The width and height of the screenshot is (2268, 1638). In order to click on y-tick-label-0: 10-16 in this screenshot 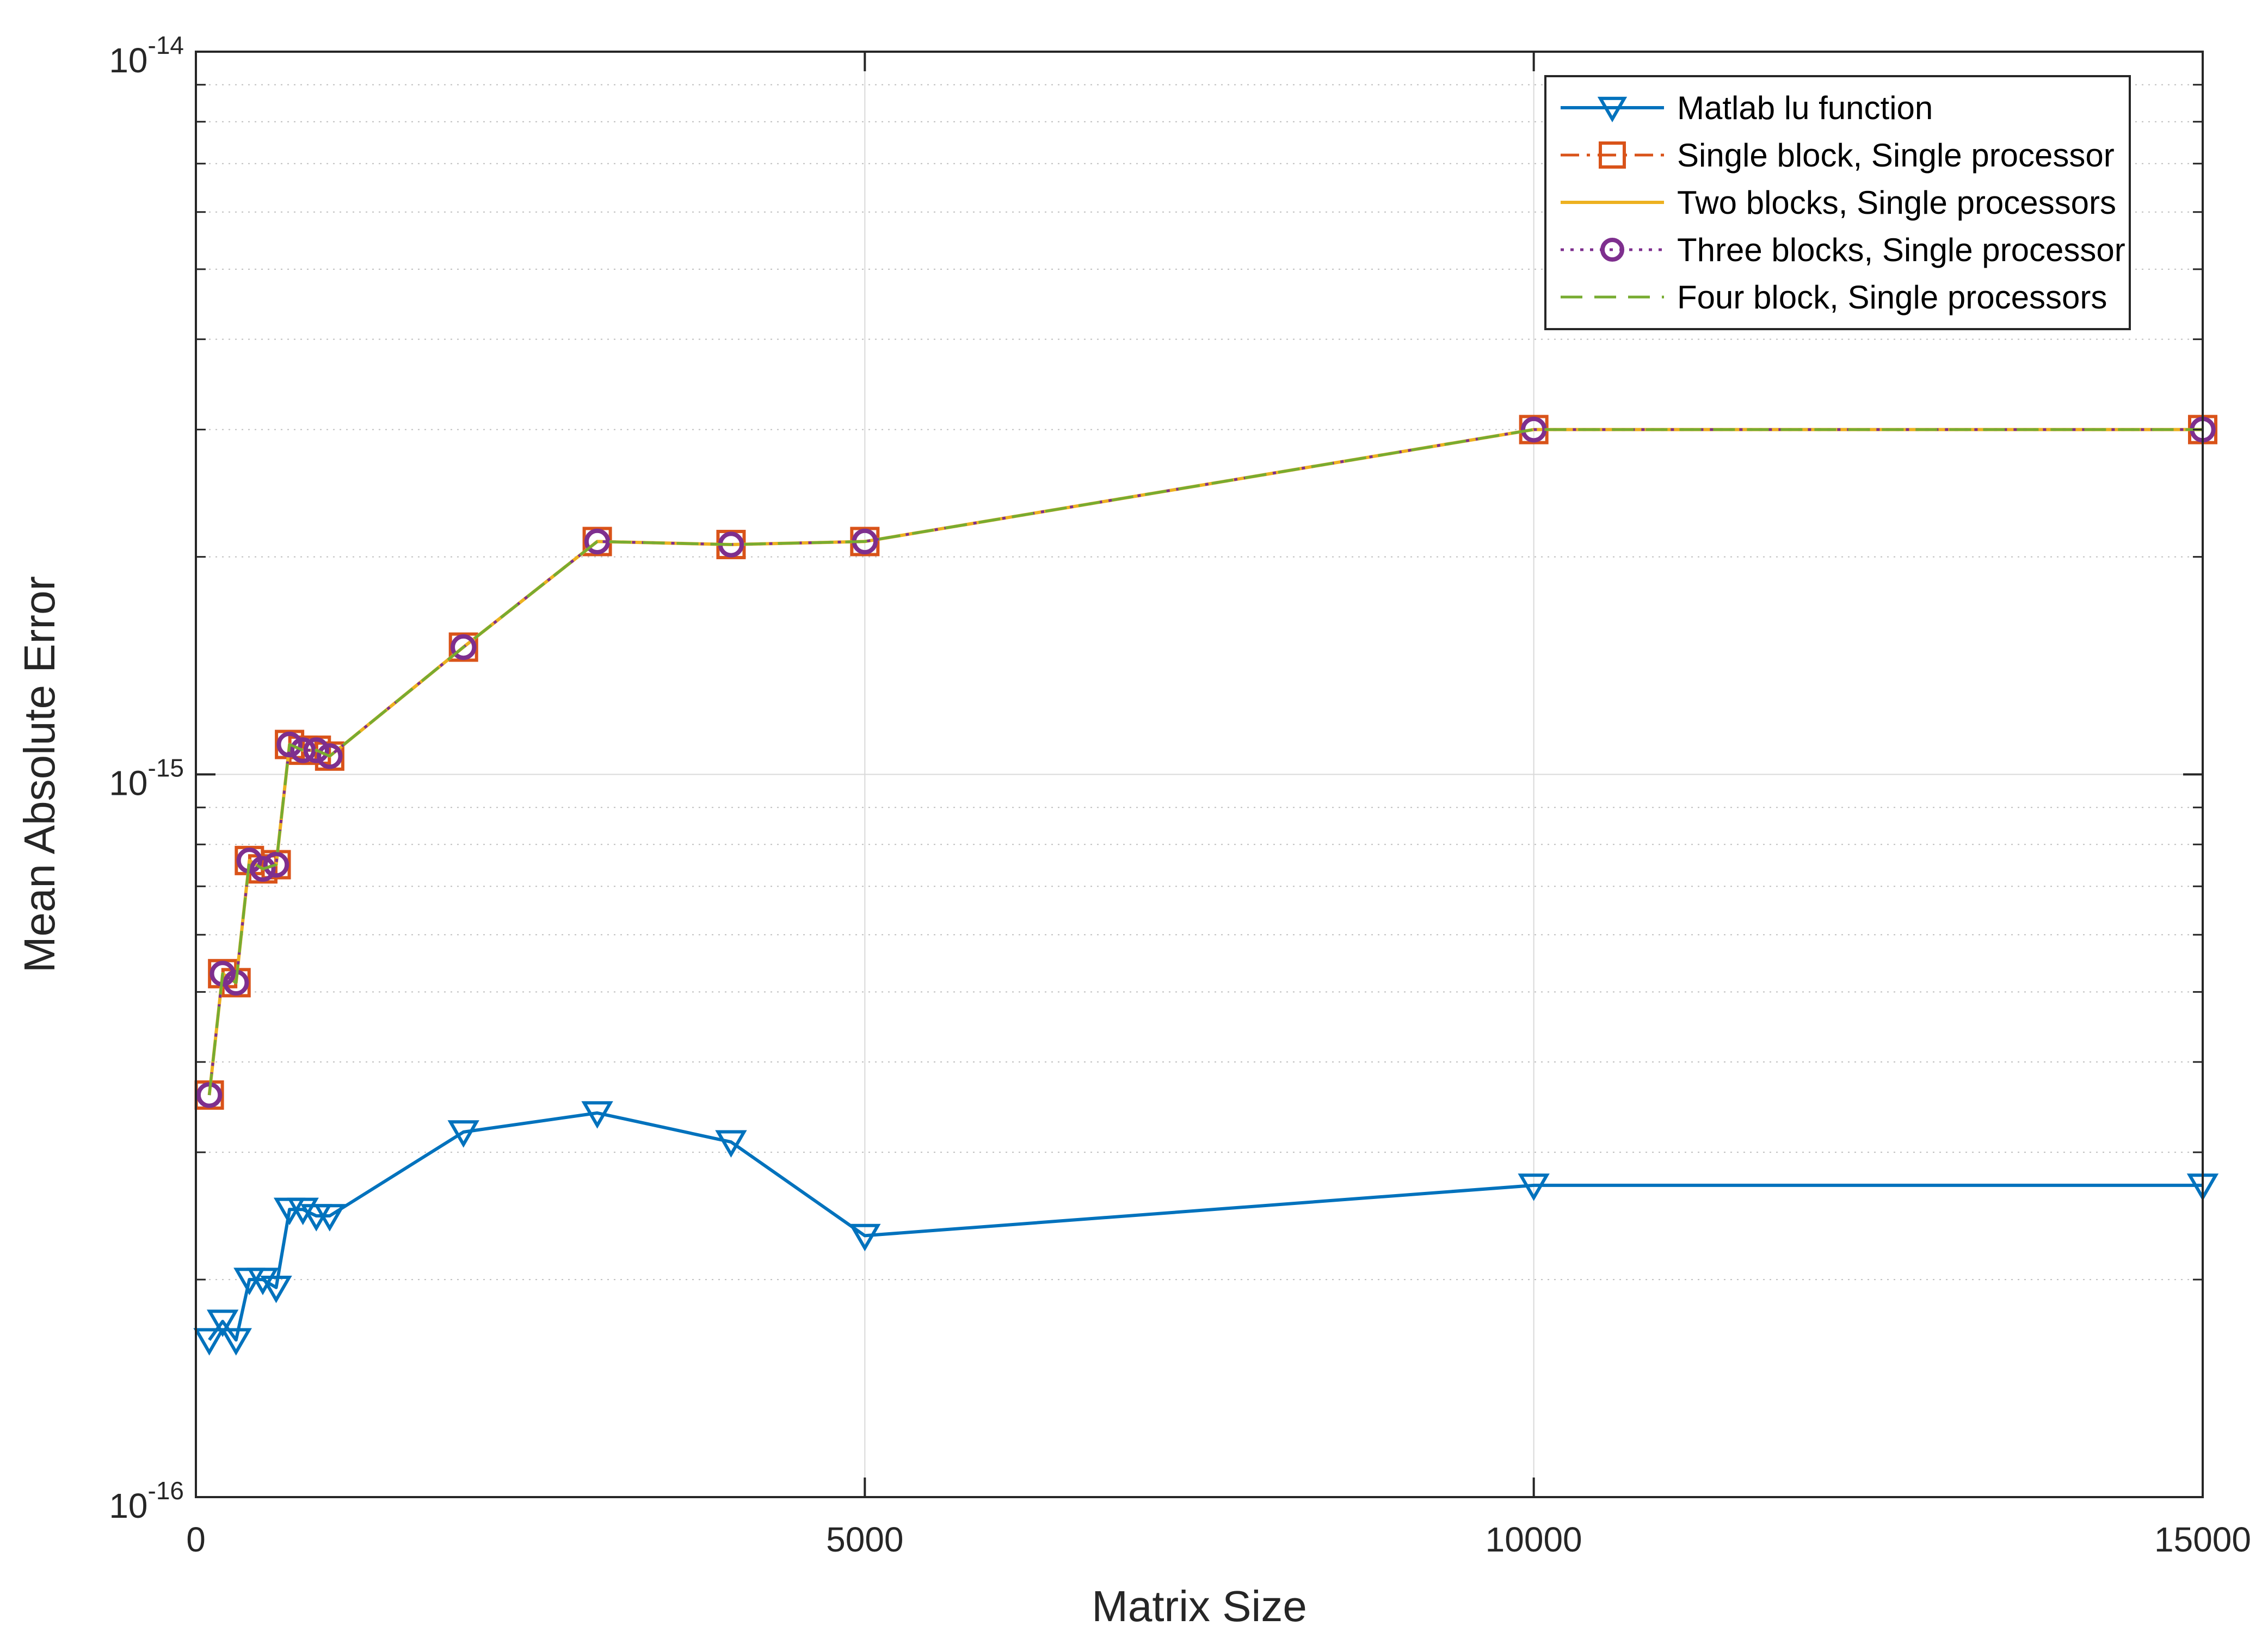, I will do `click(146, 1501)`.